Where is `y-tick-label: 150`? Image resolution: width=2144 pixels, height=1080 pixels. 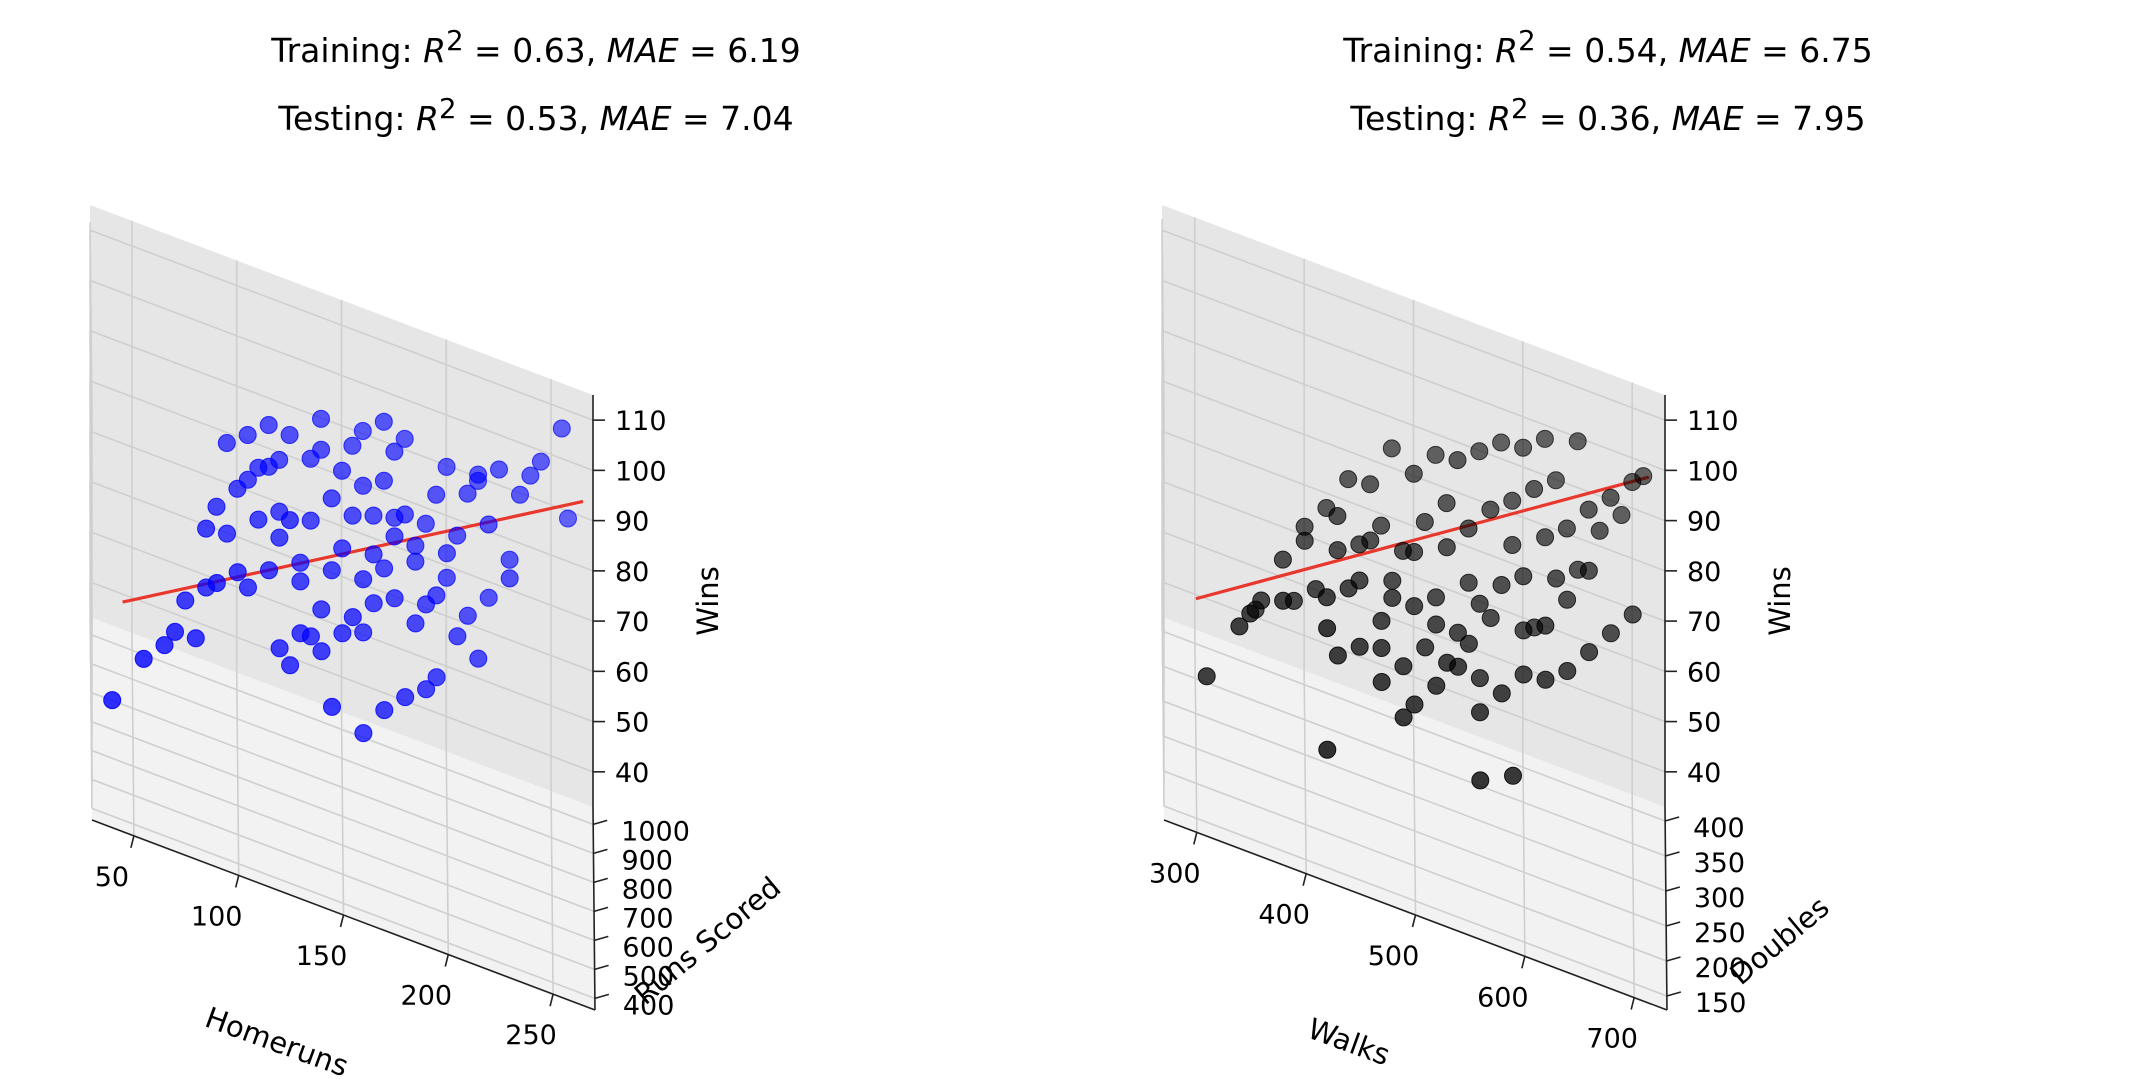 y-tick-label: 150 is located at coordinates (1721, 1003).